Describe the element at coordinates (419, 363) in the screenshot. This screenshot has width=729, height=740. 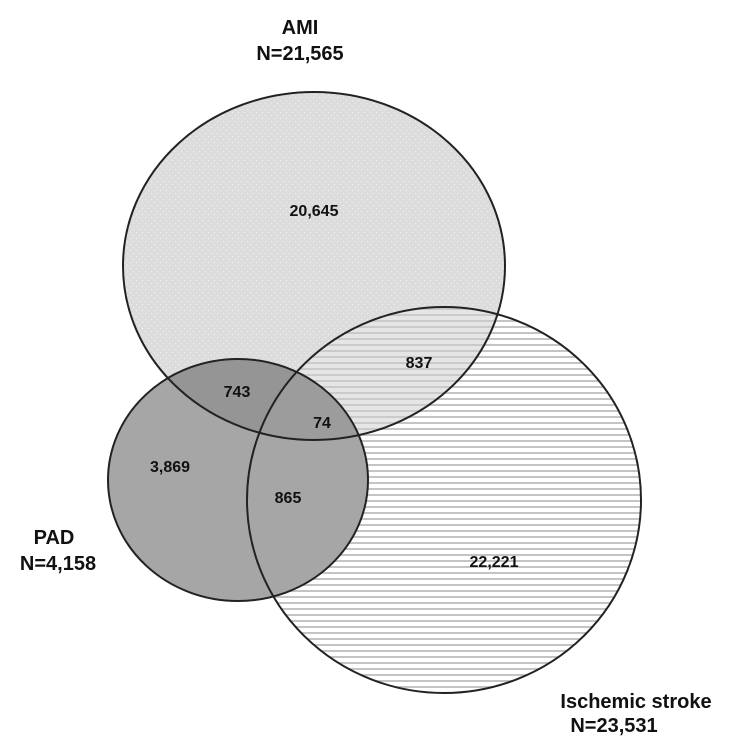
I see `region-ami-stroke: 837` at that location.